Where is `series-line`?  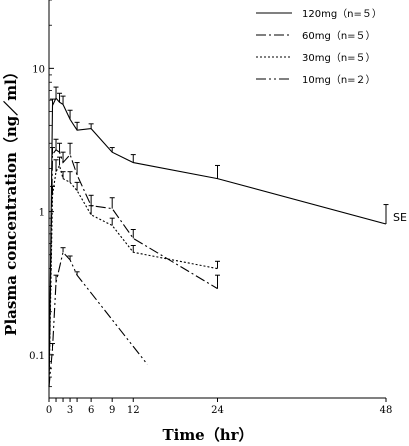
series-line is located at coordinates (98, 319).